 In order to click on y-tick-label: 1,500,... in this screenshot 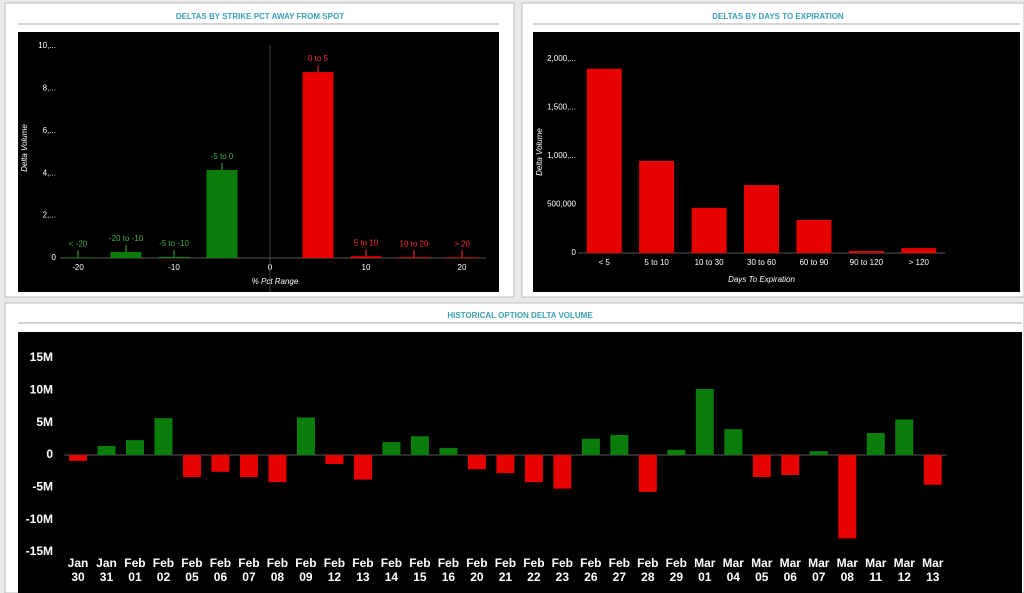, I will do `click(561, 107)`.